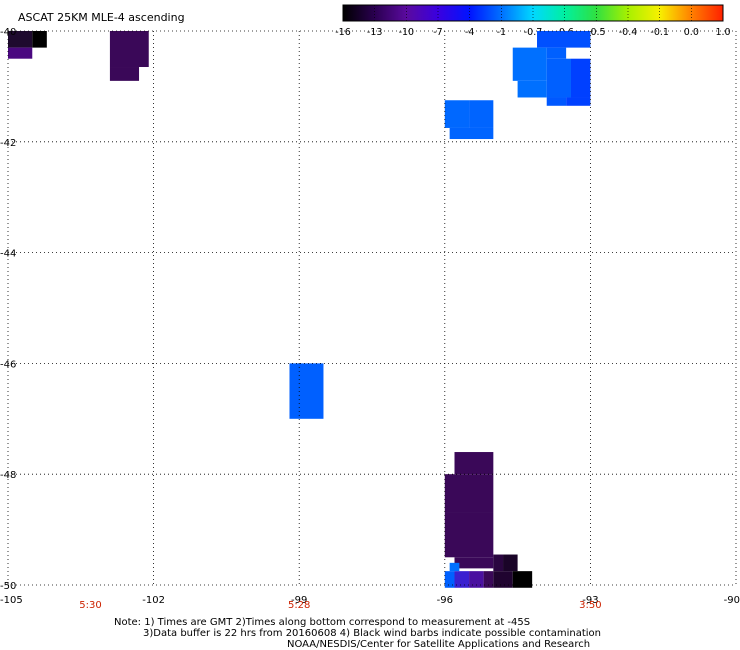 This screenshot has width=740, height=650. Describe the element at coordinates (8, 143) in the screenshot. I see `y-tick-label: -42` at that location.